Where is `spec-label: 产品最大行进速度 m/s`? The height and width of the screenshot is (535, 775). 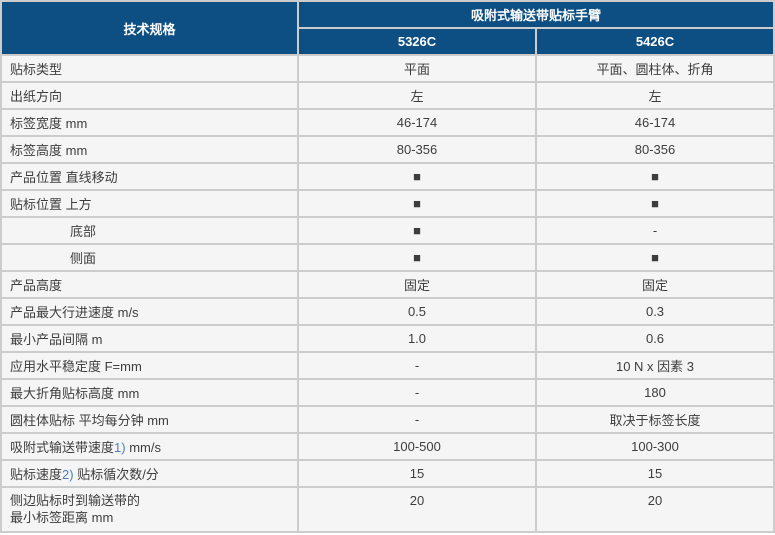
spec-label: 产品最大行进速度 m/s is located at coordinates (149, 311).